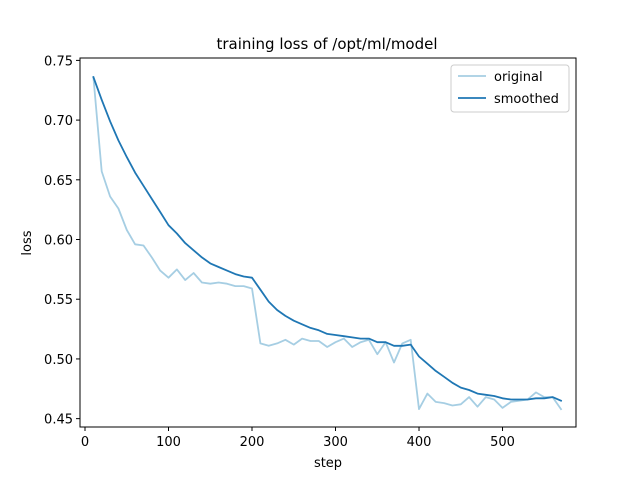 This screenshot has height=480, width=640. Describe the element at coordinates (510, 88) in the screenshot. I see `legend: original smoothed` at that location.